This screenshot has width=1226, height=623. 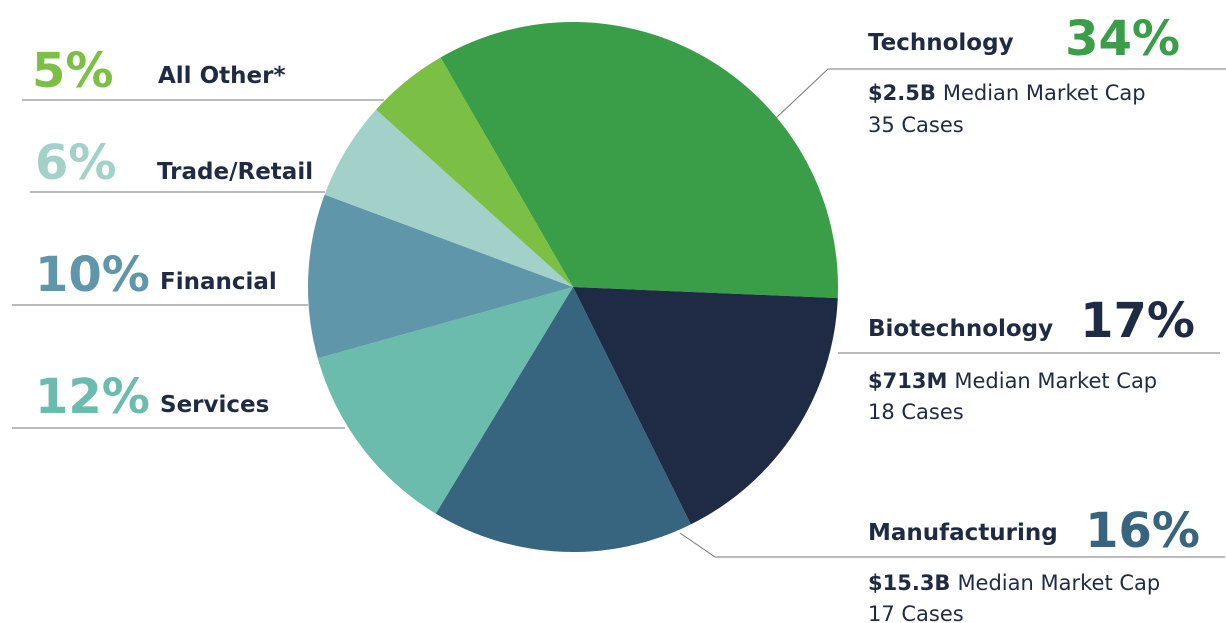 What do you see at coordinates (214, 405) in the screenshot?
I see `category-label: Services` at bounding box center [214, 405].